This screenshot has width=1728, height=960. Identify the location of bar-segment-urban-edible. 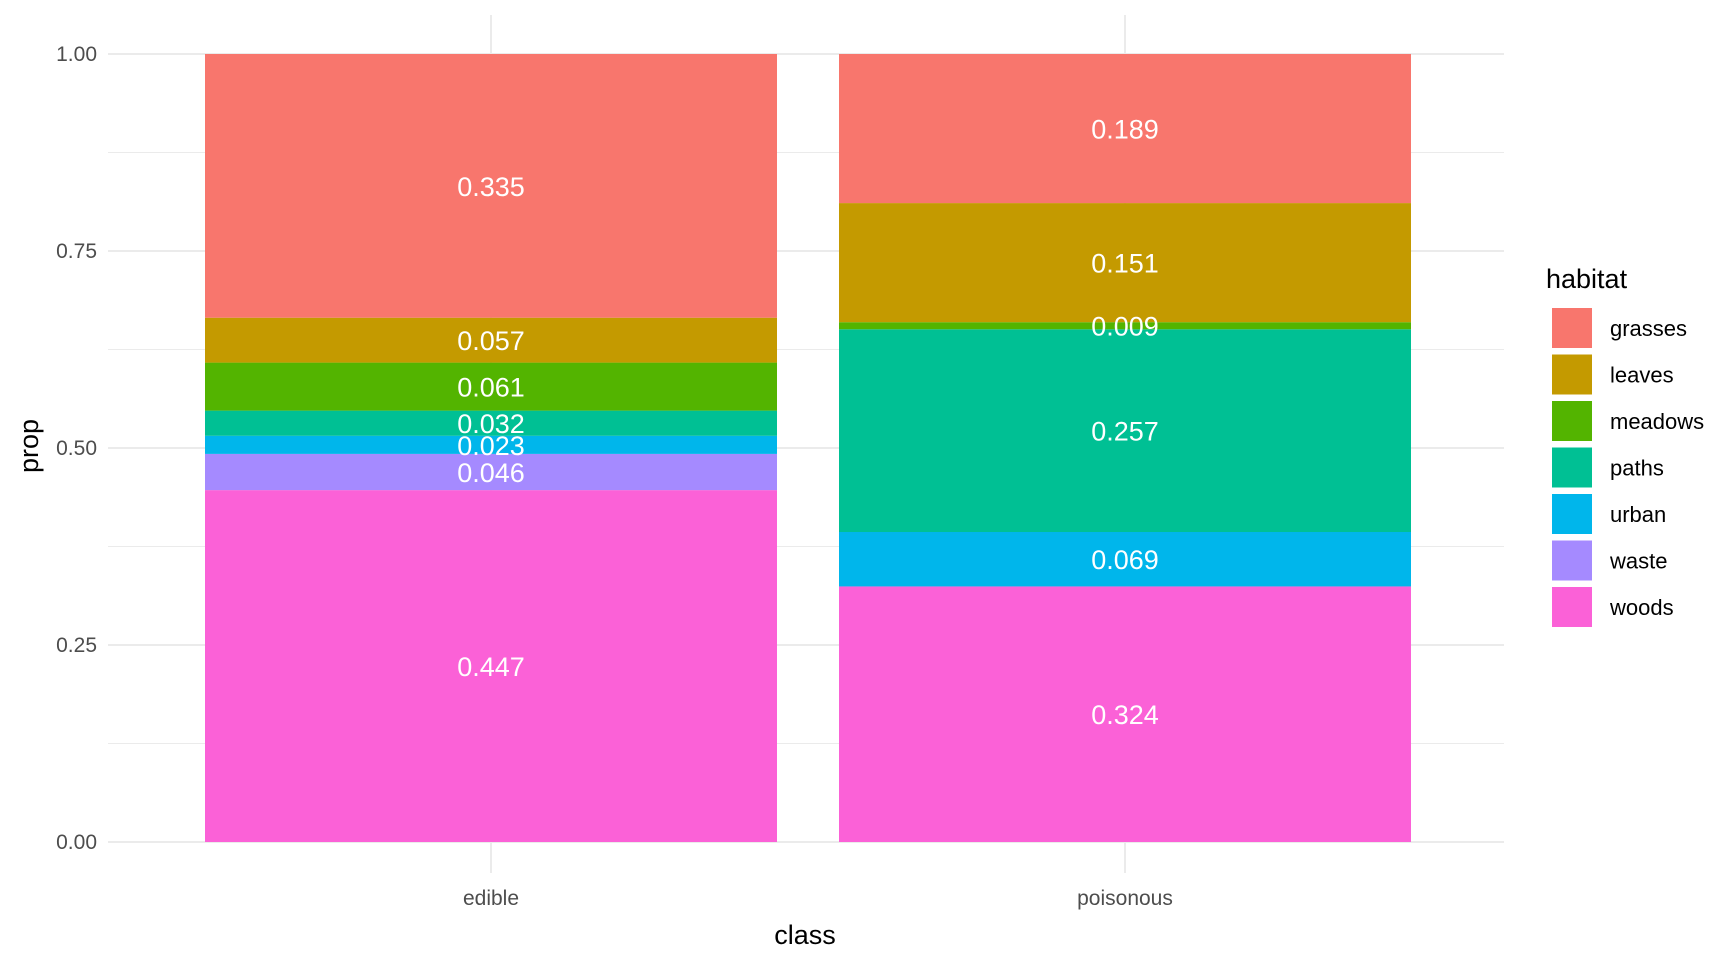
(491, 444).